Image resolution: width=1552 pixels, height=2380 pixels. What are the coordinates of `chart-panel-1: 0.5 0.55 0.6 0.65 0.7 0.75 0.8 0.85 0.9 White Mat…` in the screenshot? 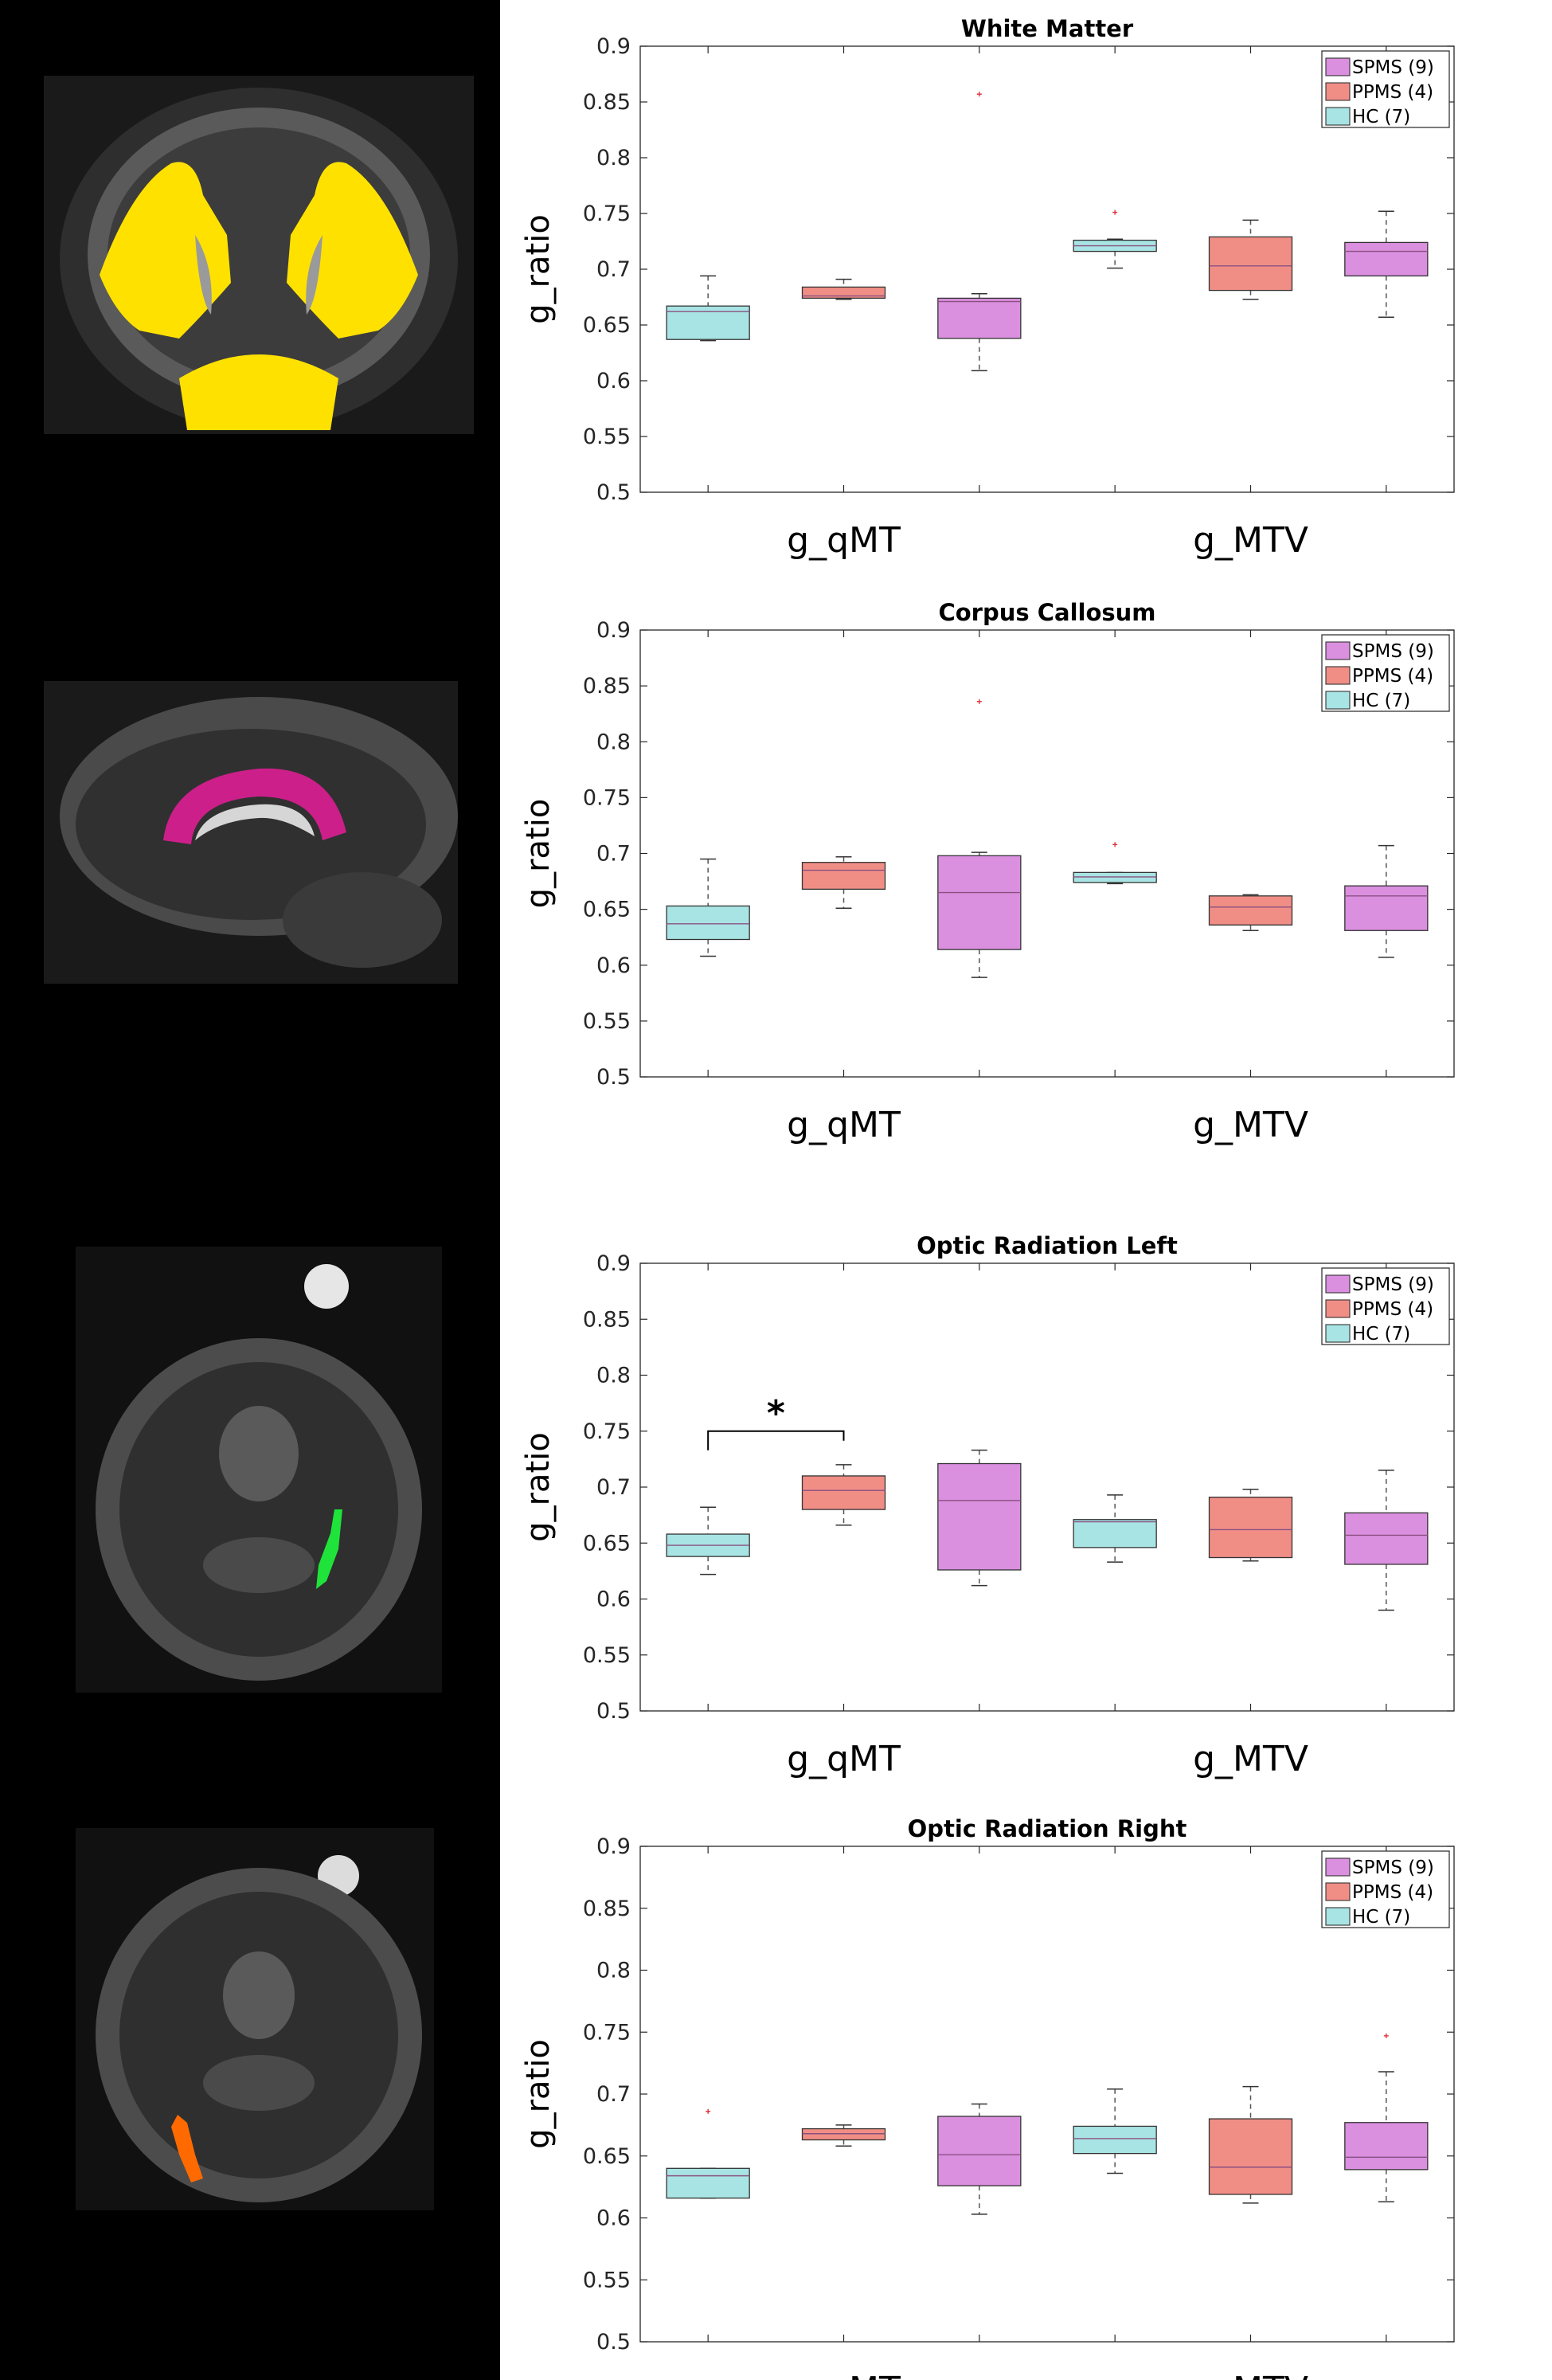 It's located at (987, 288).